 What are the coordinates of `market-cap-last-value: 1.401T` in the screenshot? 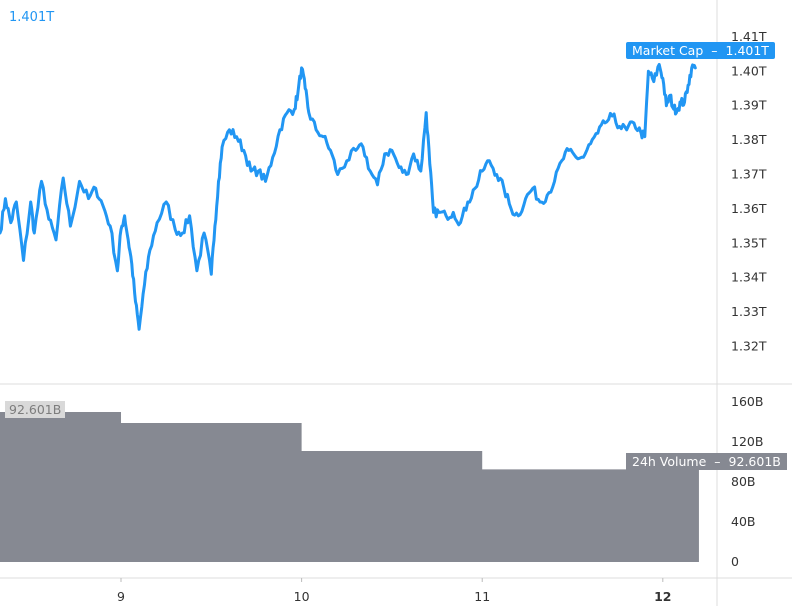 It's located at (32, 17).